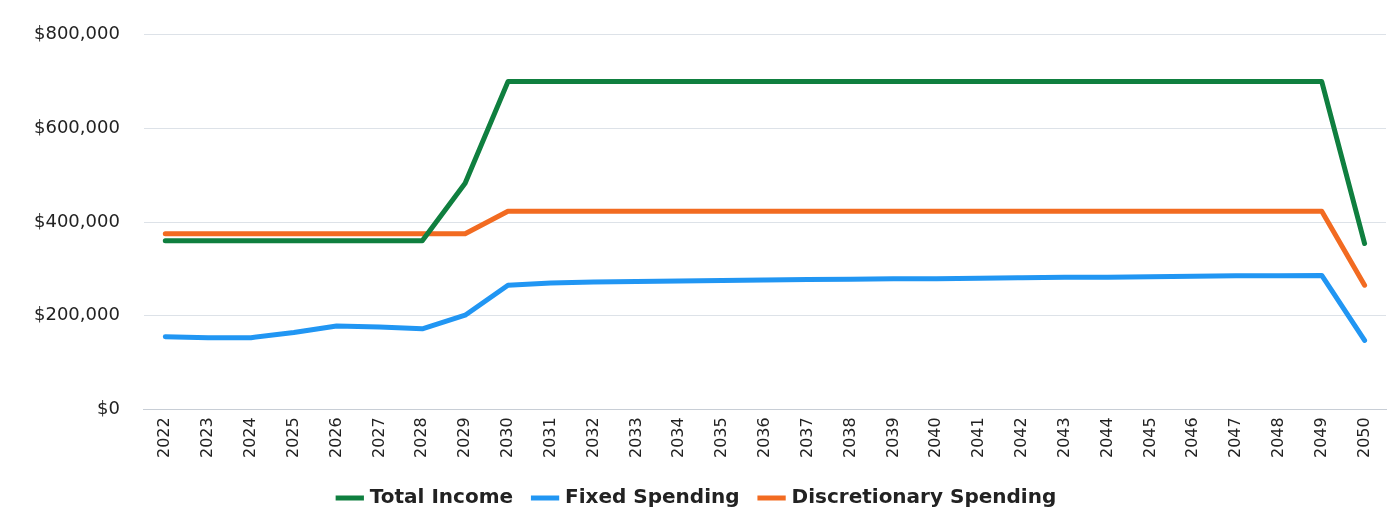 The width and height of the screenshot is (1400, 518). I want to click on x-tick-label: 2041, so click(978, 437).